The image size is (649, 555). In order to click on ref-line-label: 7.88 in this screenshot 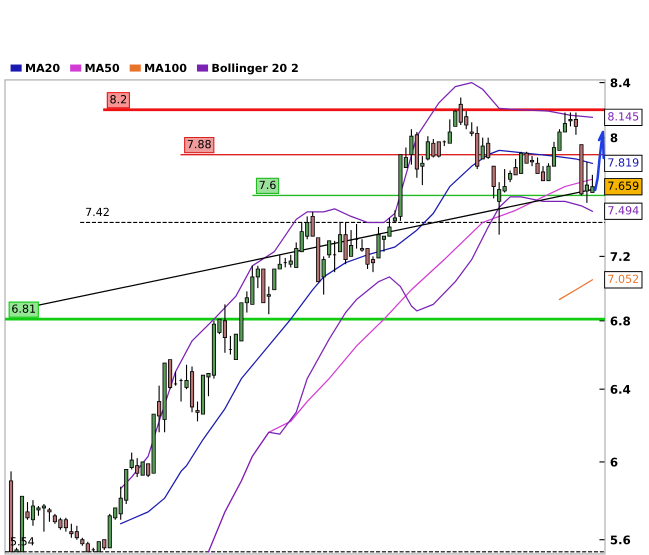, I will do `click(199, 144)`.